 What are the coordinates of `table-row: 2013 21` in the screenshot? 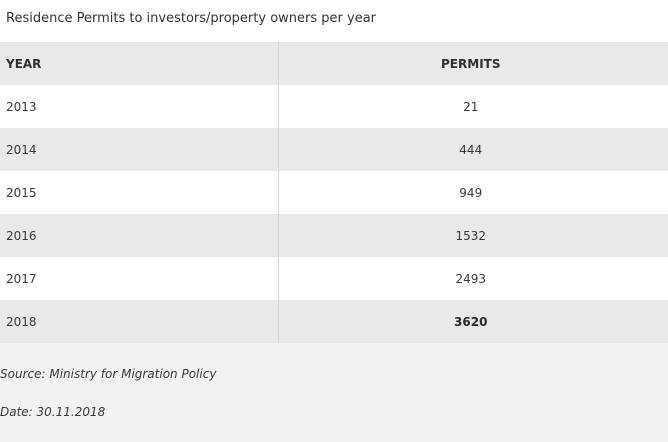 It's located at (334, 106).